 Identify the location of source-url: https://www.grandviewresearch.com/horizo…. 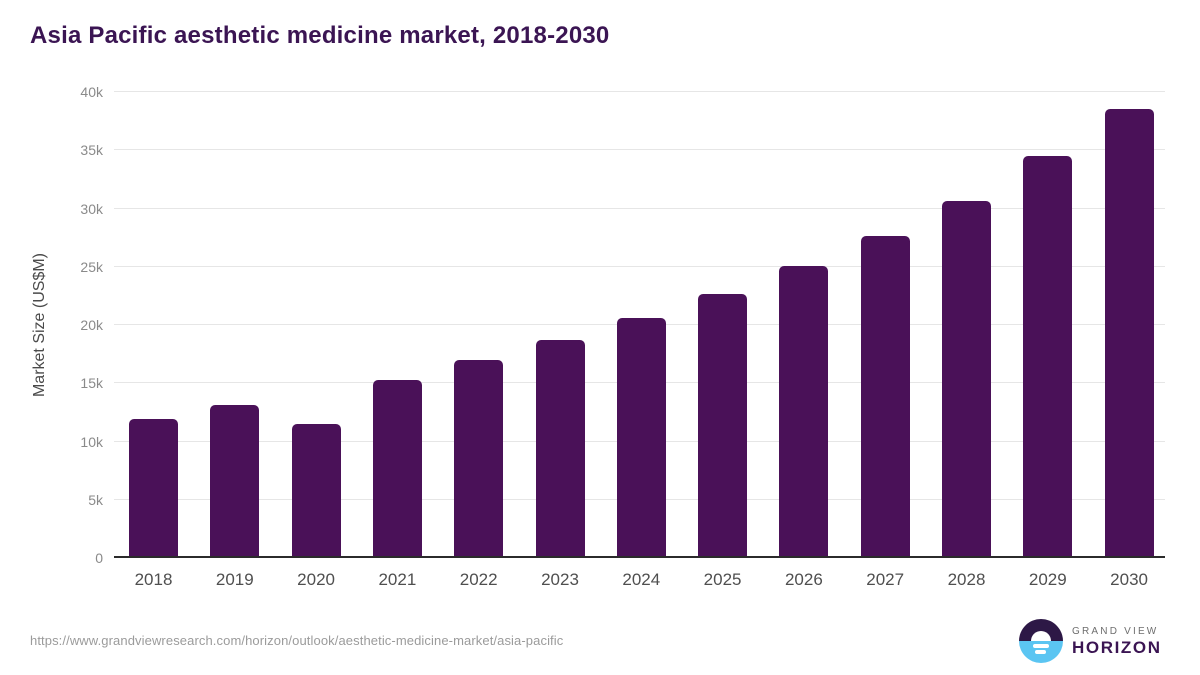
(297, 640).